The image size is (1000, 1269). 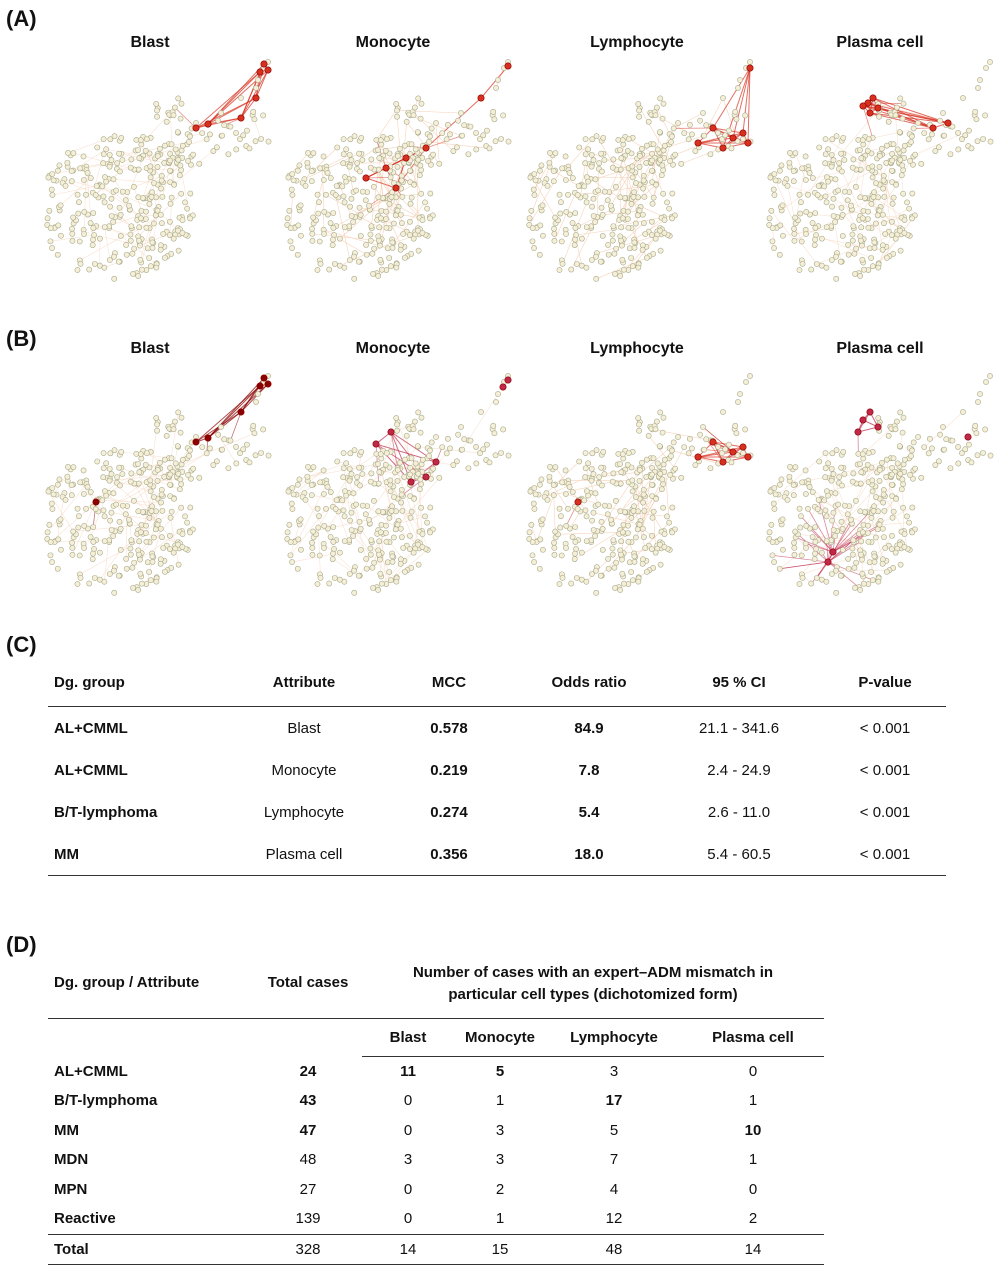 What do you see at coordinates (614, 1037) in the screenshot?
I see `column-header-lymphocyte: Lymphocyte` at bounding box center [614, 1037].